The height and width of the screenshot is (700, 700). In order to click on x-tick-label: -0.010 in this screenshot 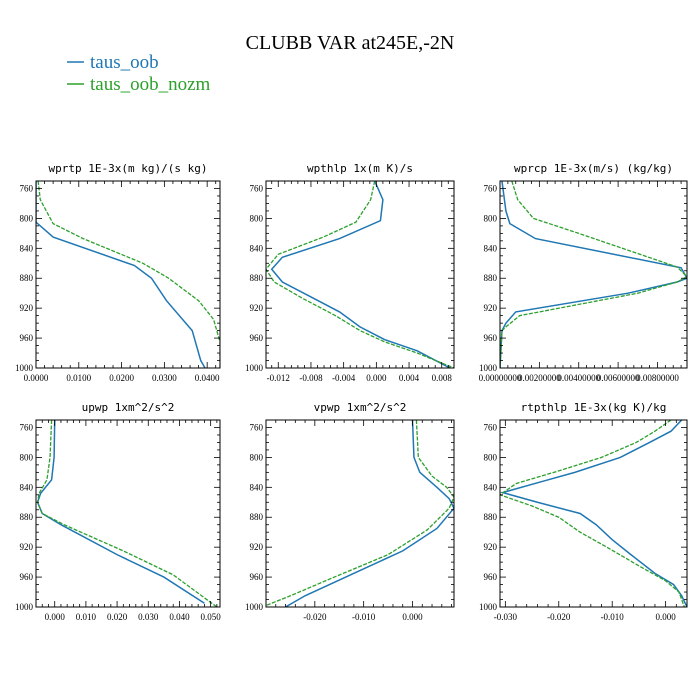, I will do `click(364, 617)`.